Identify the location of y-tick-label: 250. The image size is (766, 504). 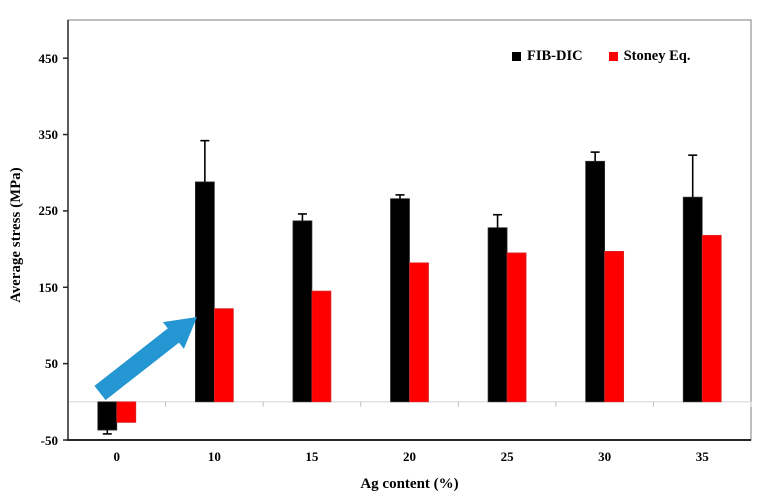
(48, 211).